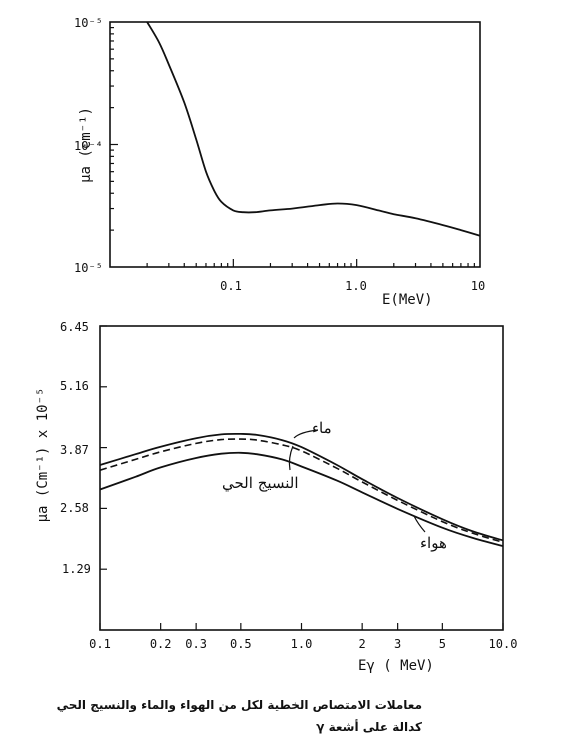 The height and width of the screenshot is (749, 562). What do you see at coordinates (397, 644) in the screenshot?
I see `bottom-xtick-label: 3` at bounding box center [397, 644].